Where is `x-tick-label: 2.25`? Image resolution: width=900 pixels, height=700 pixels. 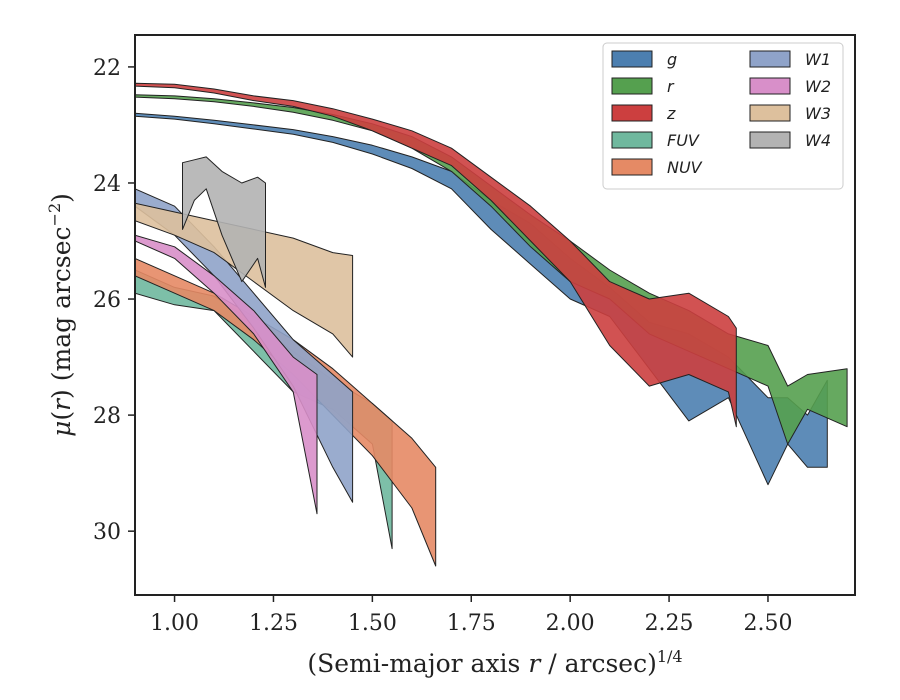
x-tick-label: 2.25 is located at coordinates (669, 623).